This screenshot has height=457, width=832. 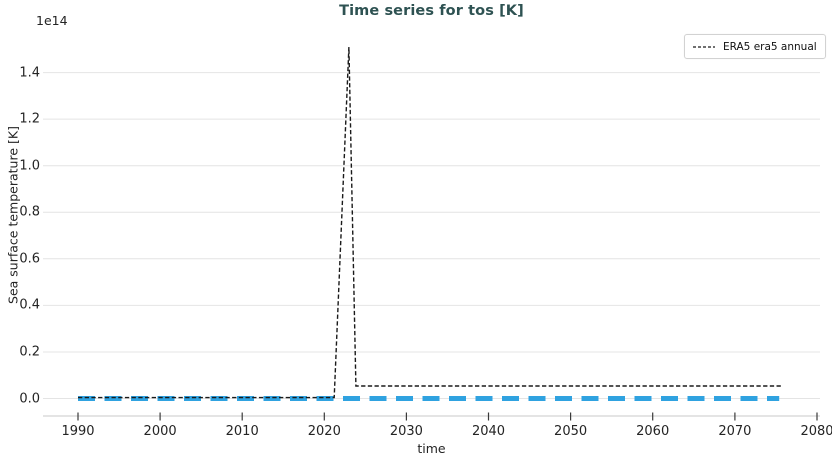 What do you see at coordinates (29, 398) in the screenshot?
I see `y-tick-label-0.0: 0.0` at bounding box center [29, 398].